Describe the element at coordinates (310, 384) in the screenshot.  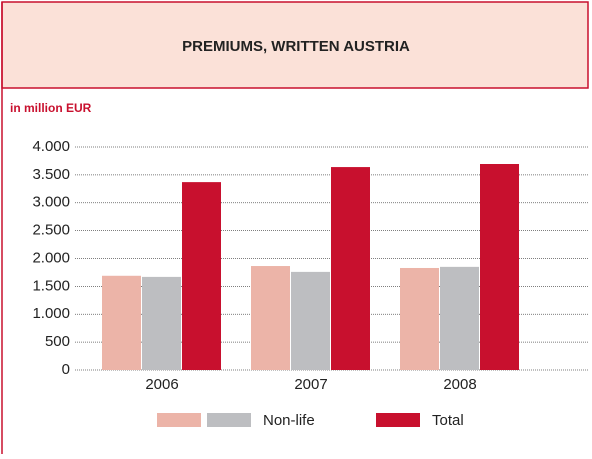
I see `x-tick-label: 2007` at that location.